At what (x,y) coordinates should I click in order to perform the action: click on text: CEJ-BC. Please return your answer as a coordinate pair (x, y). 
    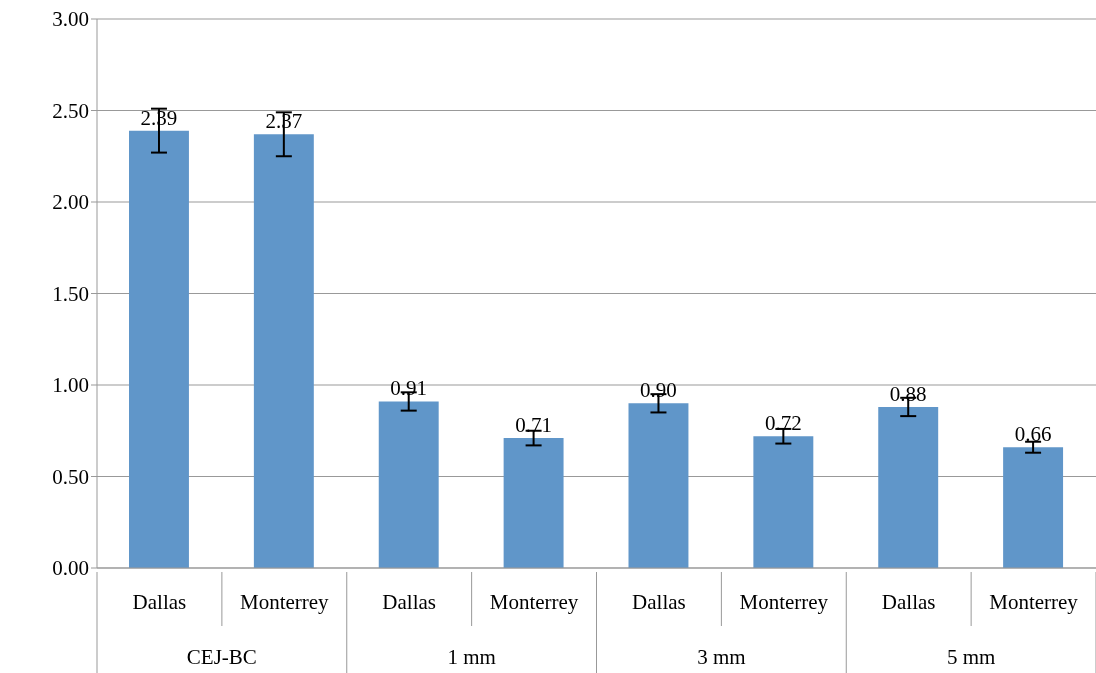
    Looking at the image, I should click on (221, 657).